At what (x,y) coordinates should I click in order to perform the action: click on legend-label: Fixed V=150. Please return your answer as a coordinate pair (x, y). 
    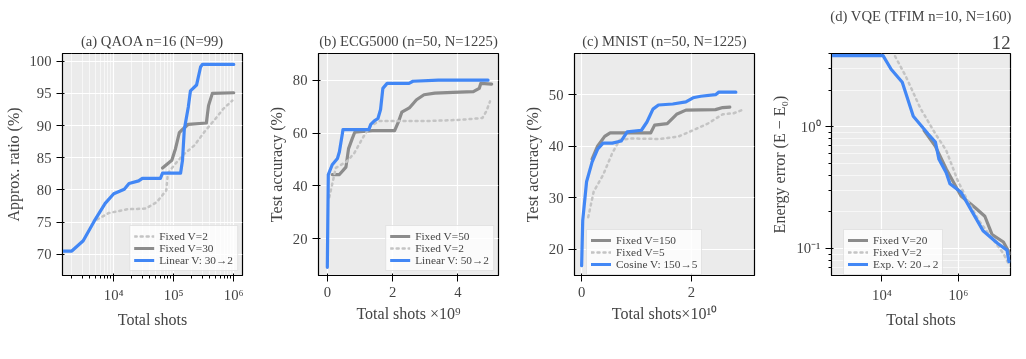
    Looking at the image, I should click on (646, 240).